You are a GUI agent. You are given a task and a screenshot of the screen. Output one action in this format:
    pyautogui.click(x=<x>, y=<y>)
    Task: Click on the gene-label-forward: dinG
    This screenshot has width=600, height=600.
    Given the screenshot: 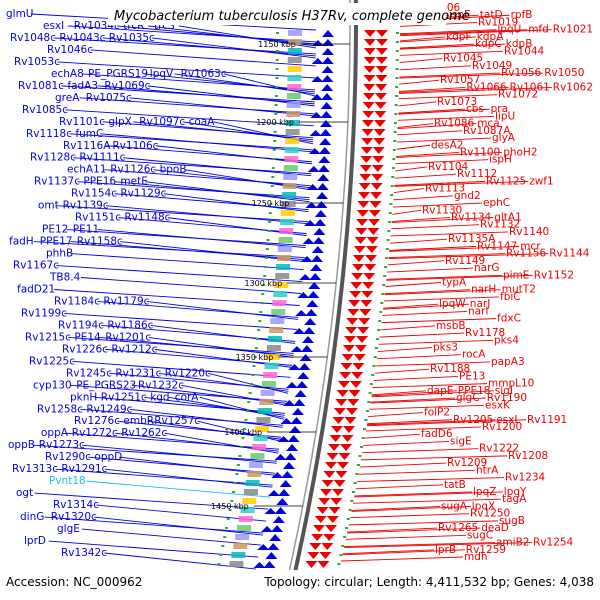 What is the action you would take?
    pyautogui.click(x=32, y=517)
    